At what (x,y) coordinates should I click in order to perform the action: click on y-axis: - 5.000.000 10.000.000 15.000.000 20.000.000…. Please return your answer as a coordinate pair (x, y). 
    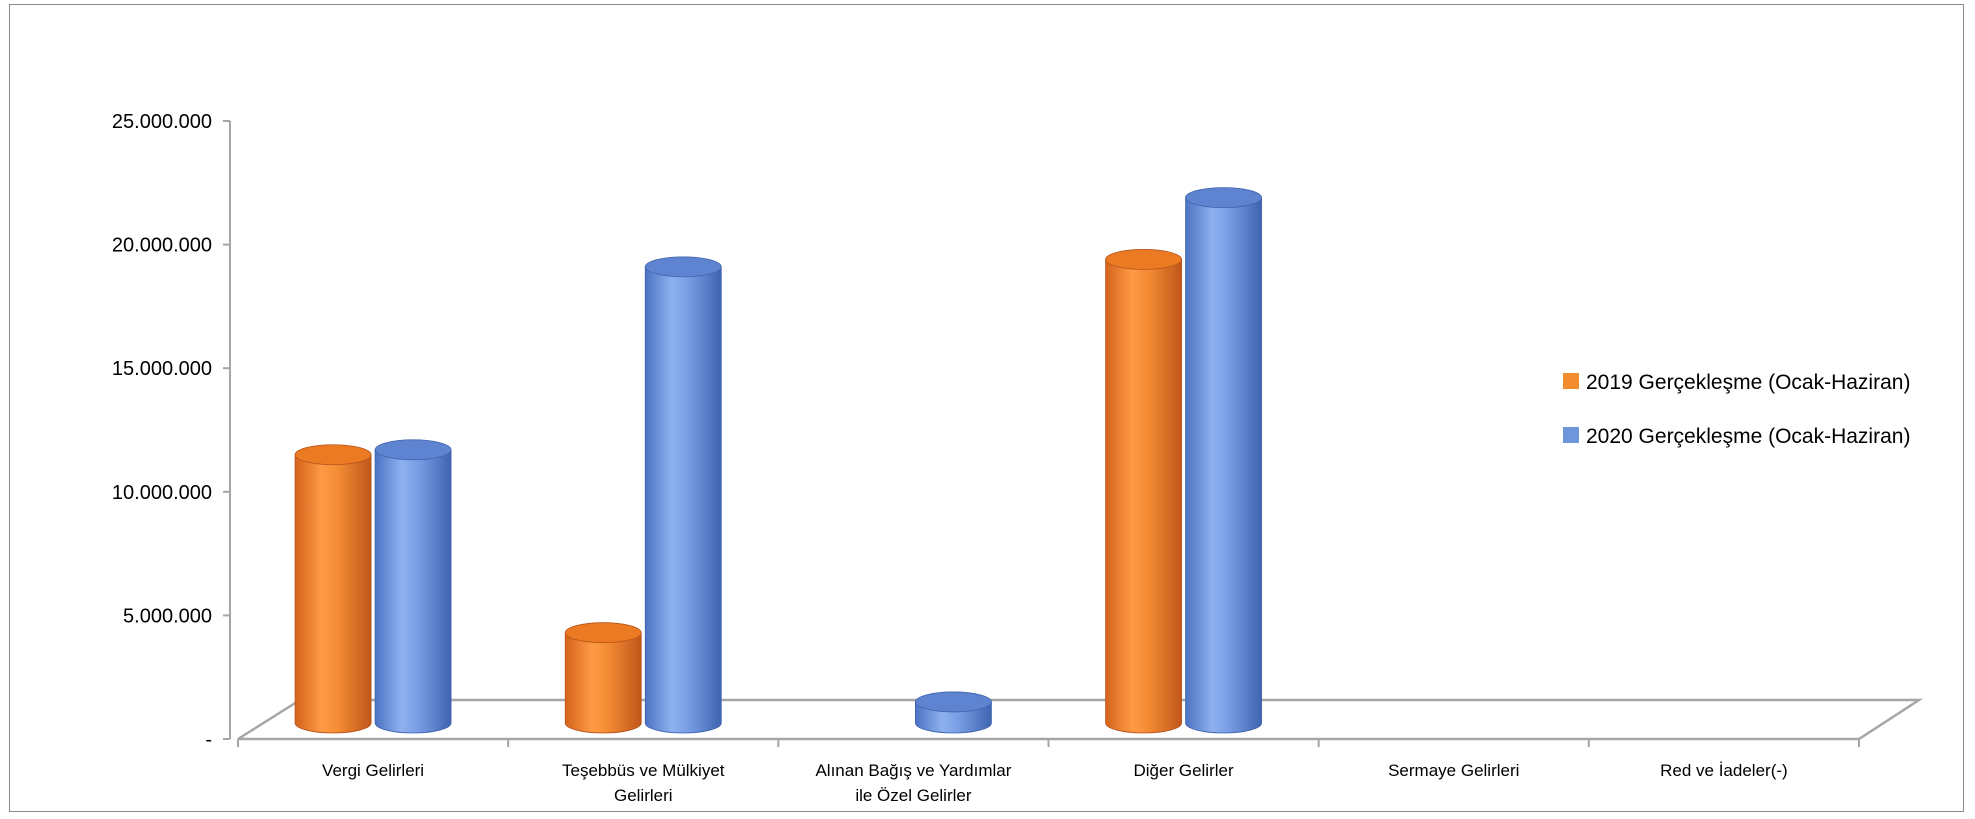
    Looking at the image, I should click on (171, 431).